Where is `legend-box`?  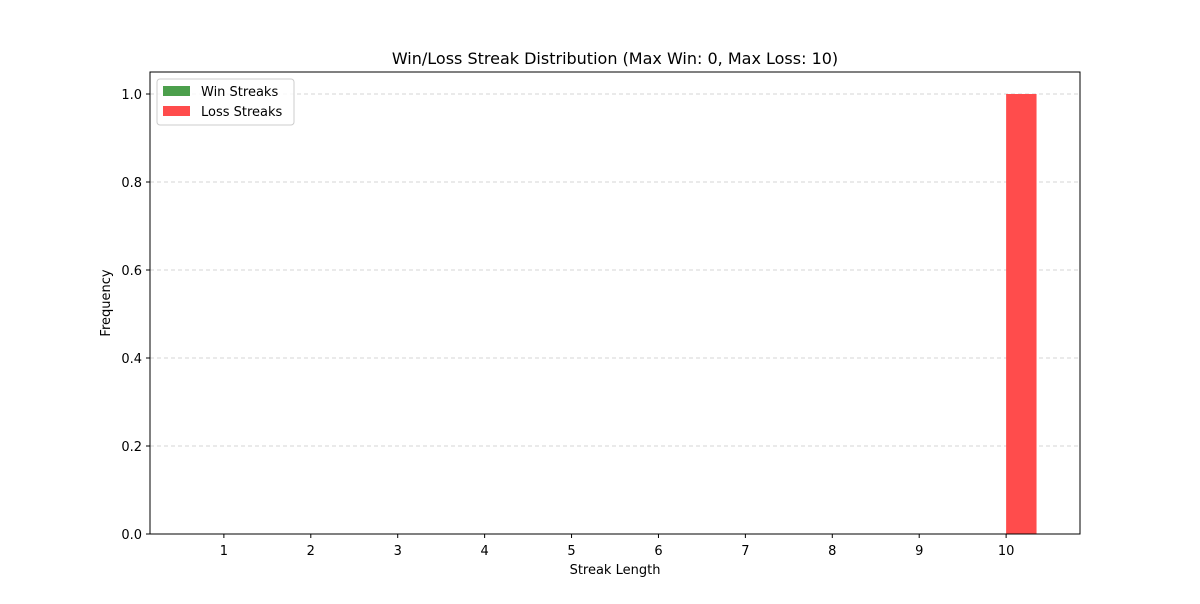
legend-box is located at coordinates (225, 102).